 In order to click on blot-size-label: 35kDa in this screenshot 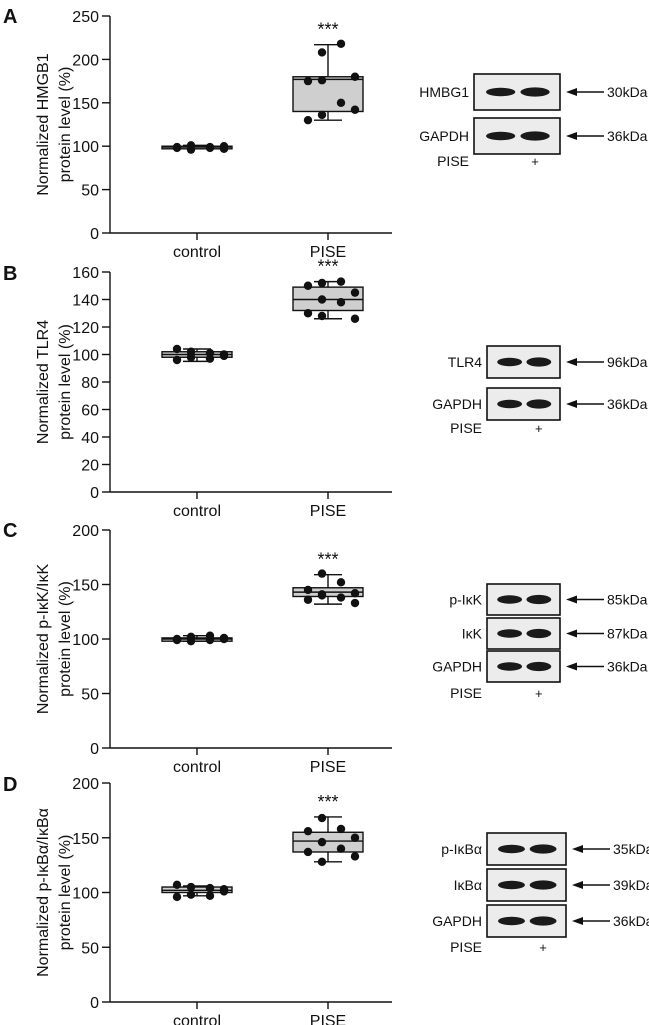, I will do `click(631, 849)`.